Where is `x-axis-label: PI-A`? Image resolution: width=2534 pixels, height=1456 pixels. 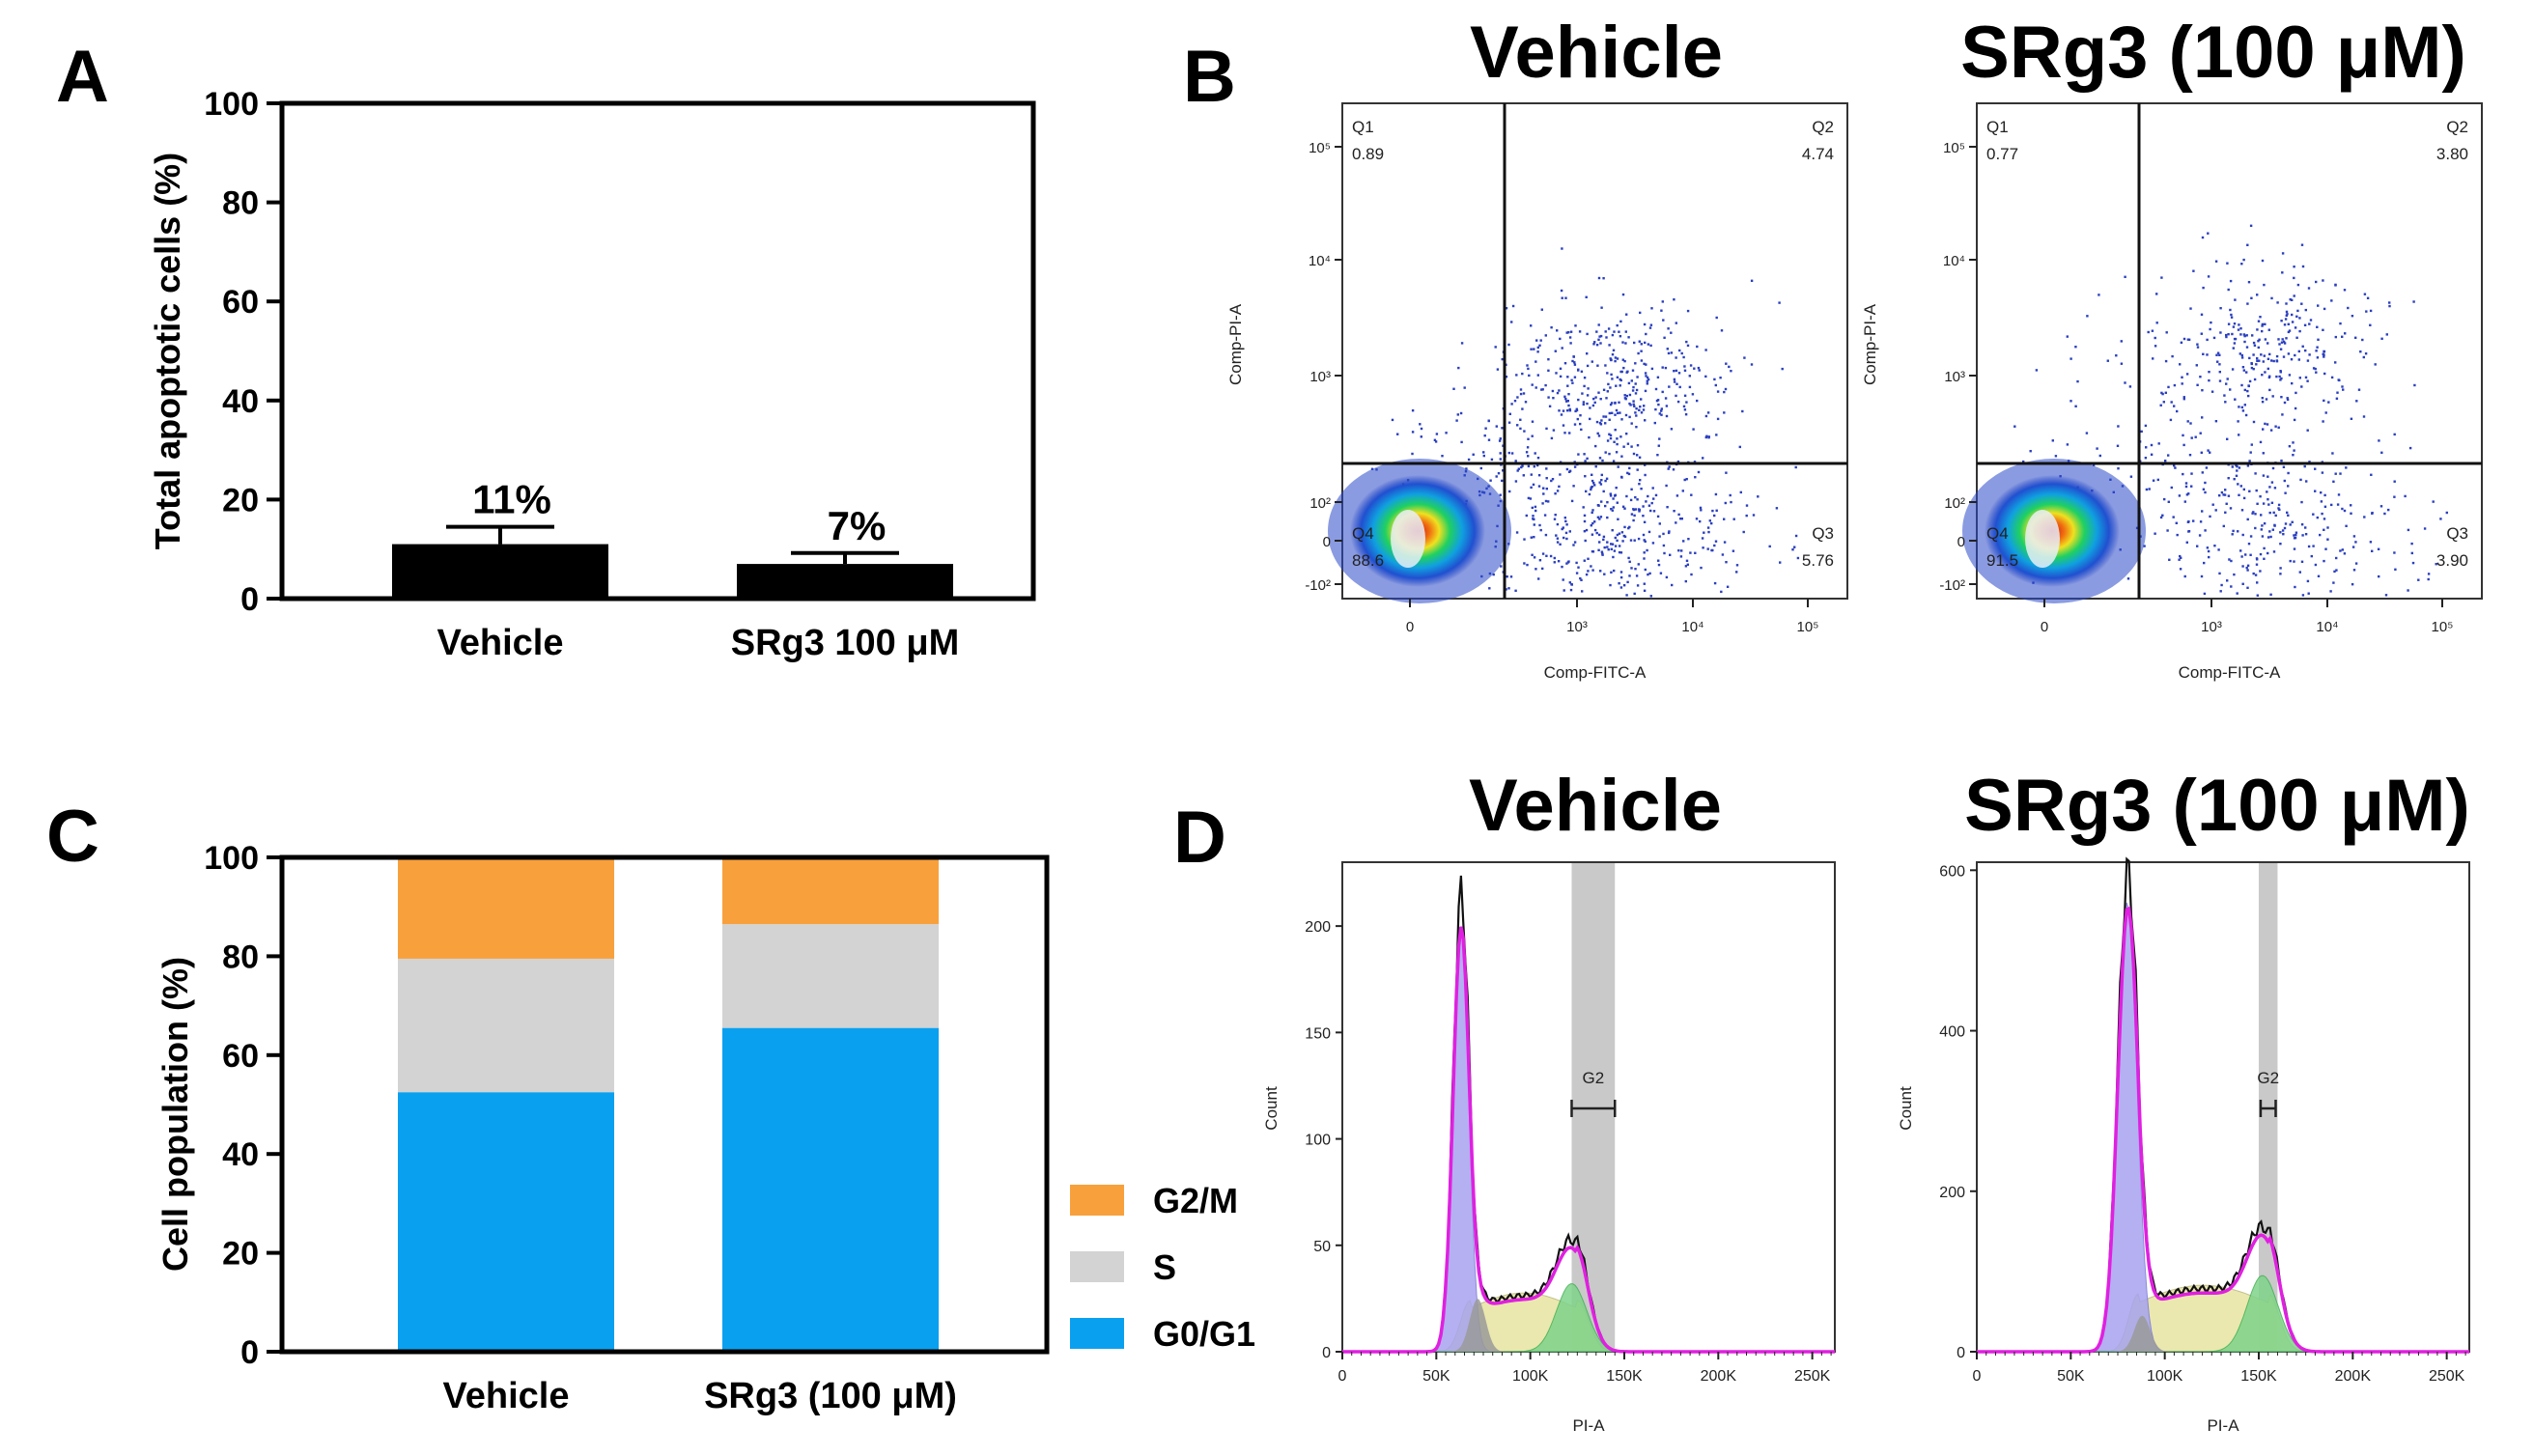
x-axis-label: PI-A is located at coordinates (1588, 1426).